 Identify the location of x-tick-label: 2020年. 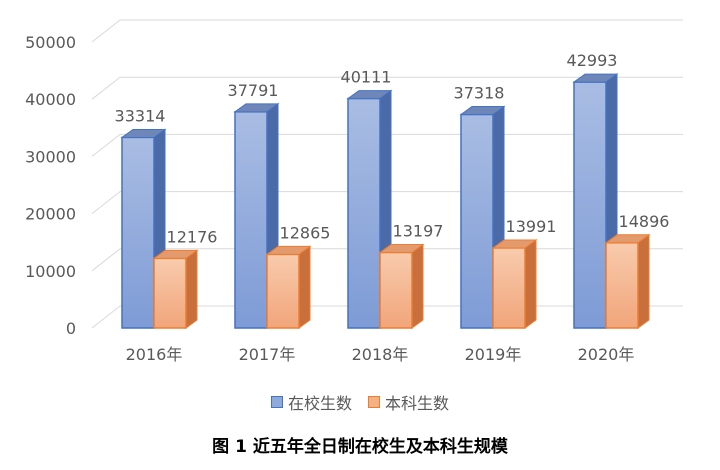
(606, 354).